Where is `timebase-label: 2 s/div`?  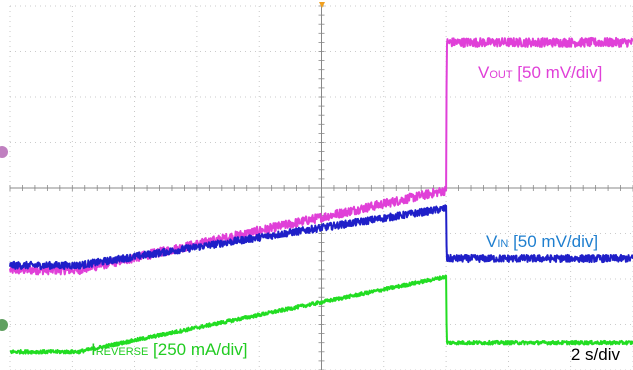 timebase-label: 2 s/div is located at coordinates (596, 354).